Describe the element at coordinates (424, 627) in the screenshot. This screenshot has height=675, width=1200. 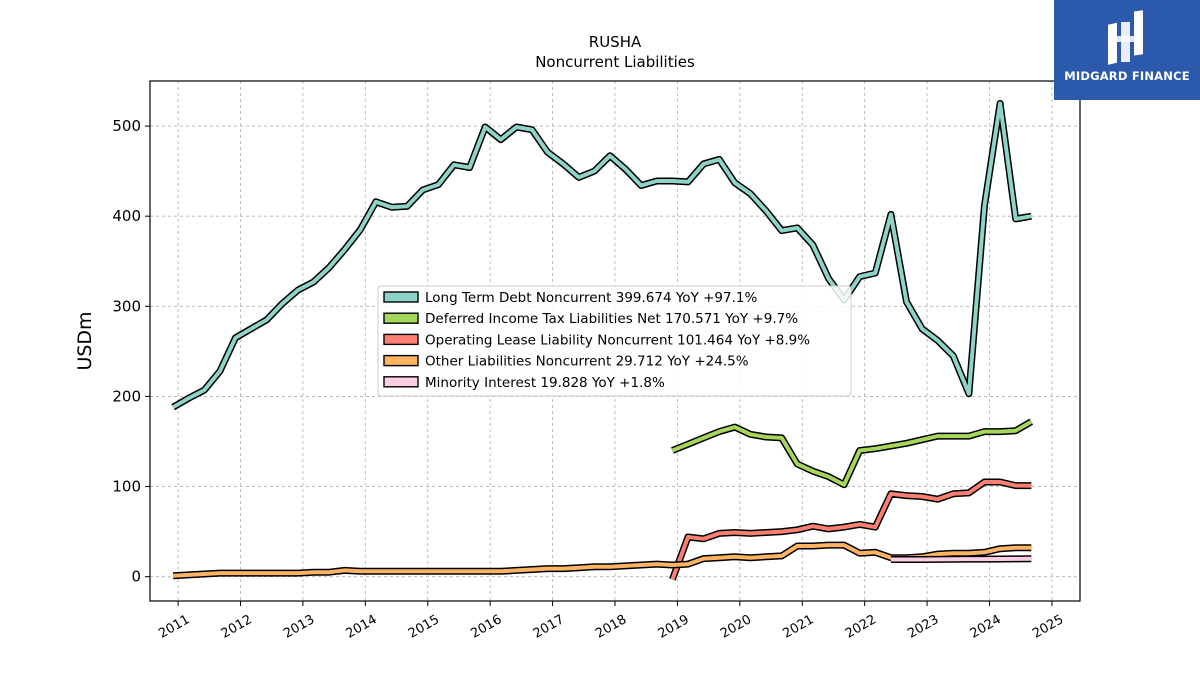
I see `x-tick-label: 2015` at that location.